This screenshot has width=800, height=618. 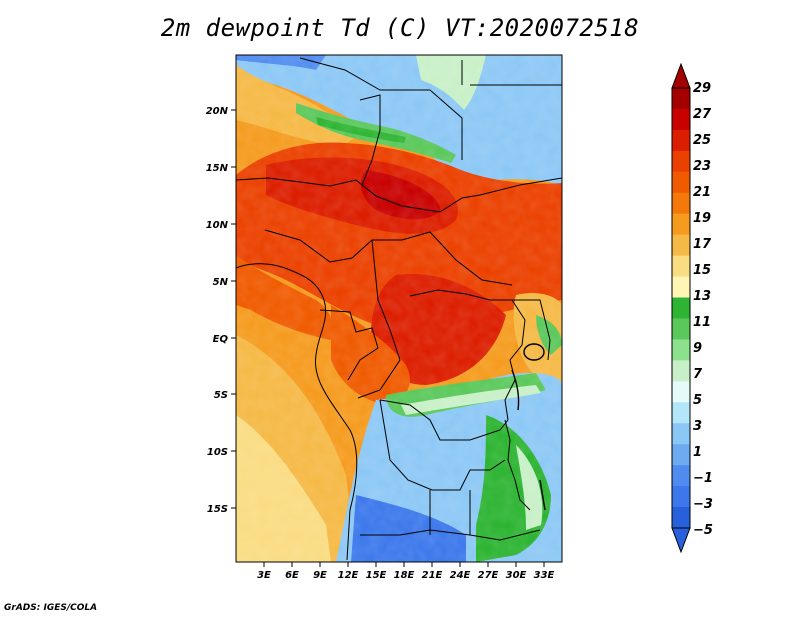 What do you see at coordinates (404, 564) in the screenshot?
I see `lon-ticks` at bounding box center [404, 564].